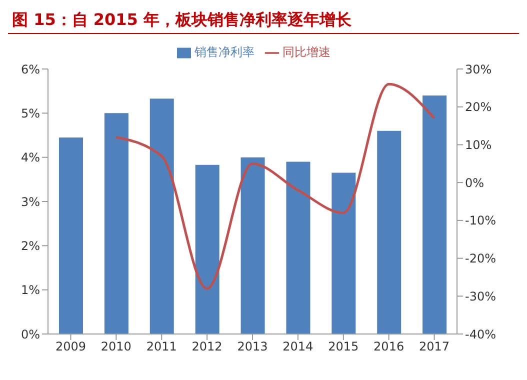 The image size is (527, 380). I want to click on y2-tick-label: -20%, so click(480, 259).